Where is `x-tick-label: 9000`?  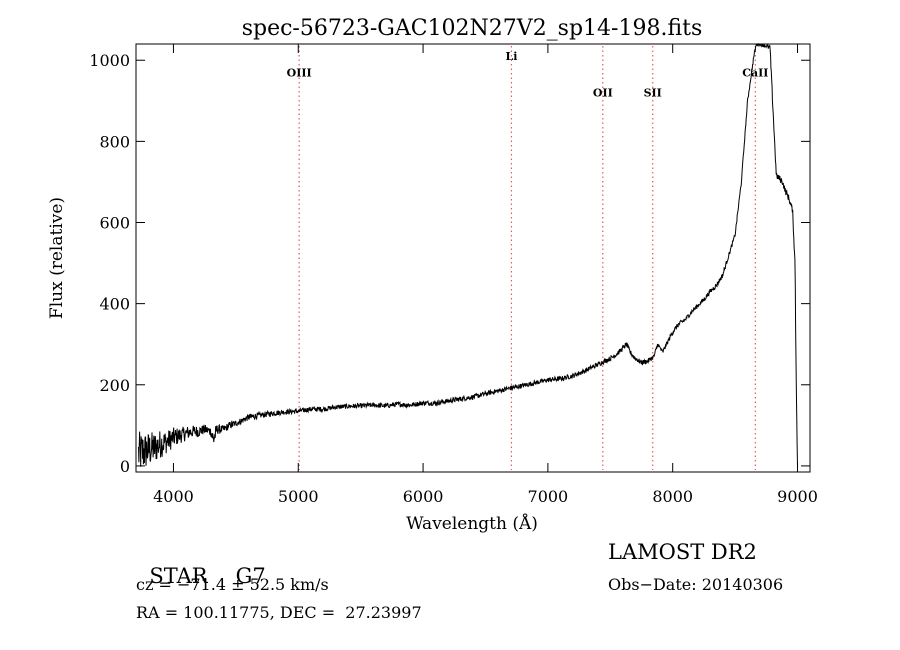
x-tick-label: 9000 is located at coordinates (797, 496).